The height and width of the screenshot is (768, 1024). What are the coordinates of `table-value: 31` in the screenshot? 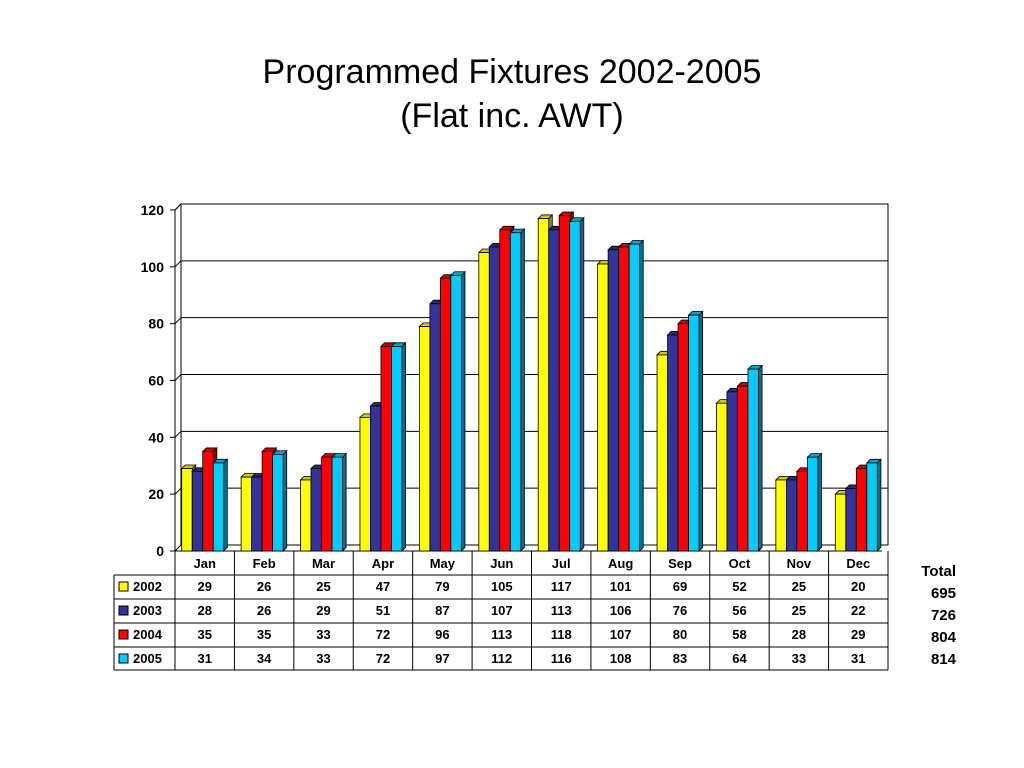 It's located at (204, 658).